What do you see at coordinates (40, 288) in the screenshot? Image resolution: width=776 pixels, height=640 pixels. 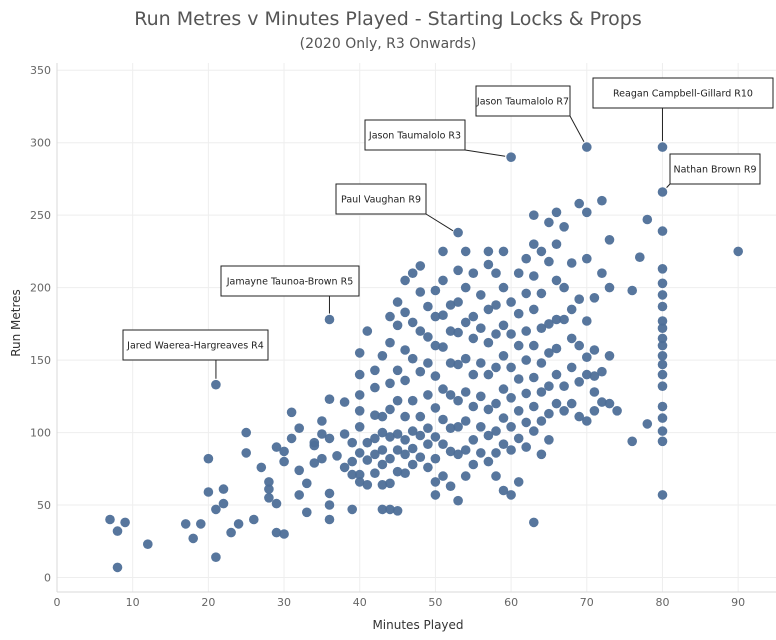 I see `y-tick-label: 200` at bounding box center [40, 288].